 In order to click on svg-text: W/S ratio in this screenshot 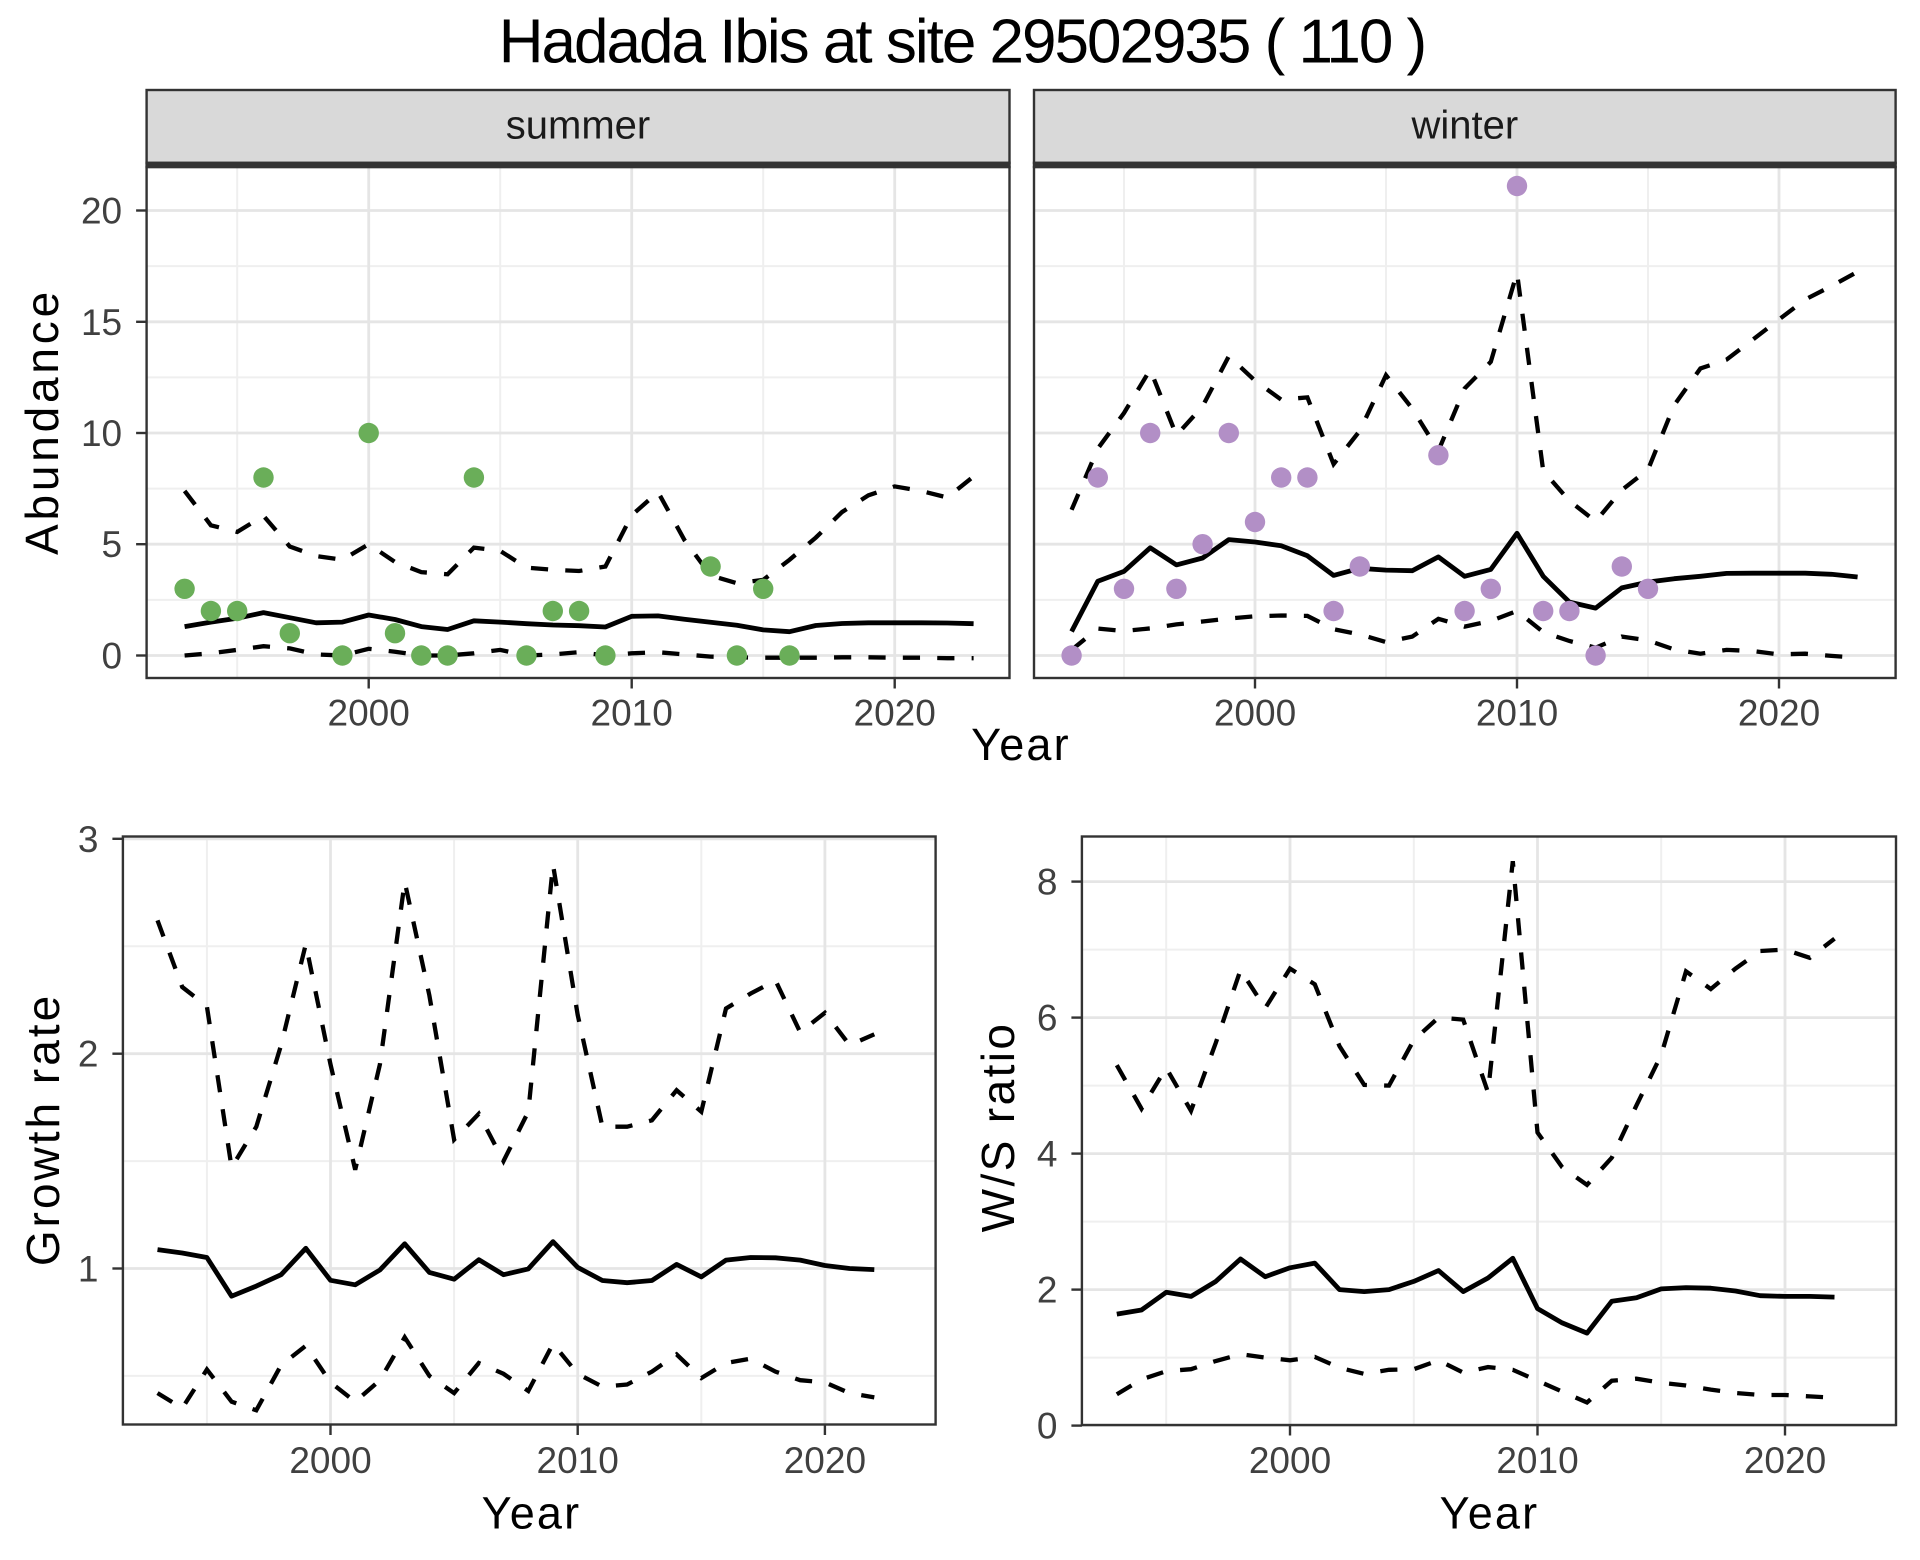, I will do `click(998, 1127)`.